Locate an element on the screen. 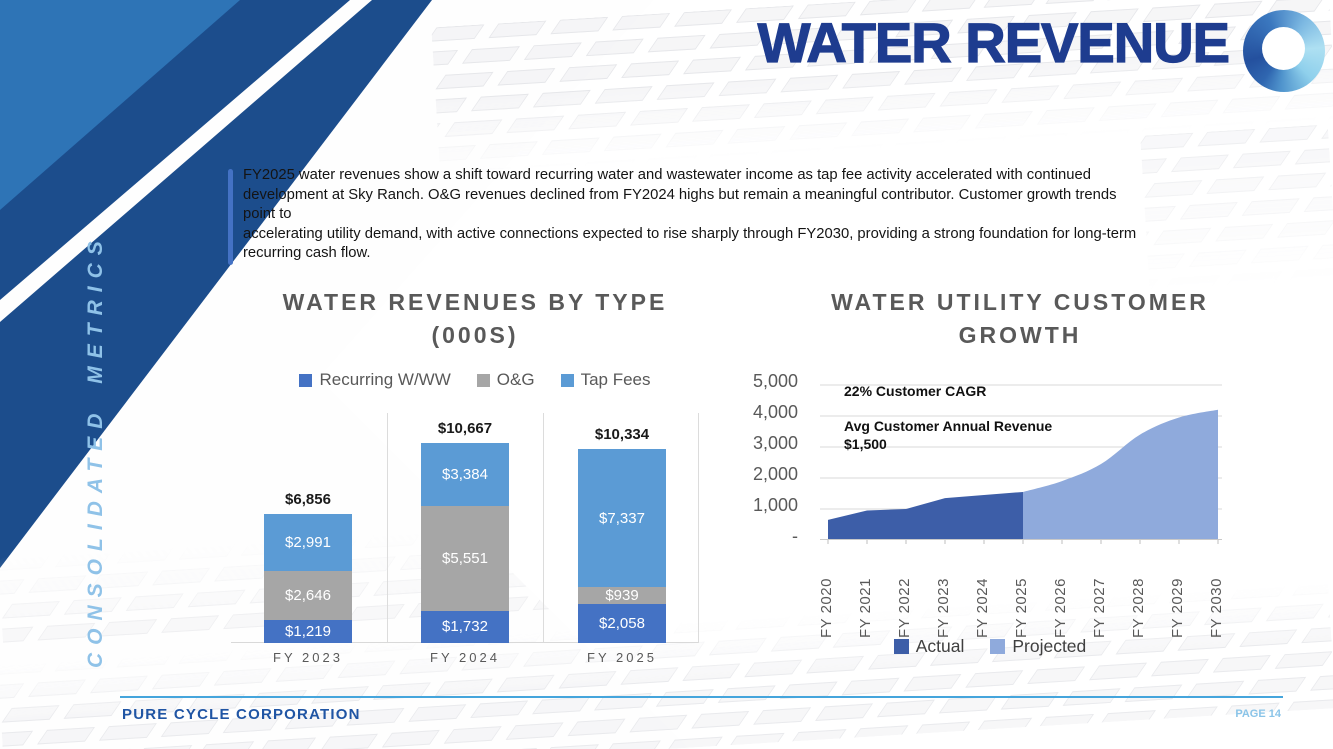  bar-total-label: $6,856 is located at coordinates (308, 500).